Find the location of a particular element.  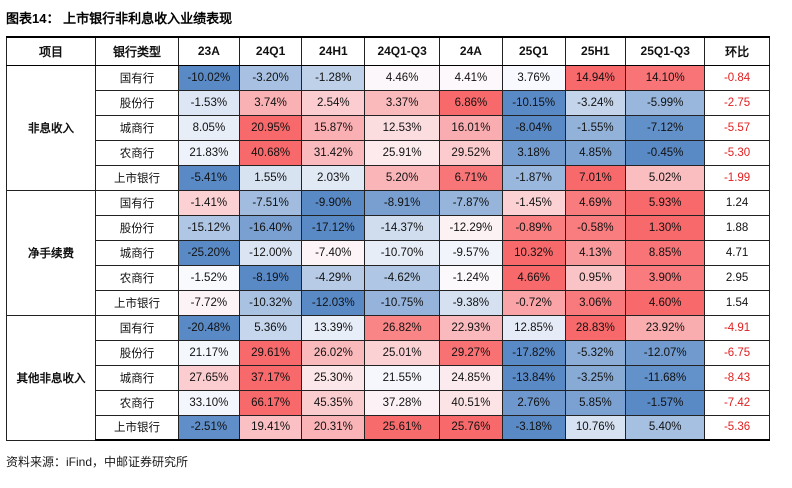

value-cell: -7.72% is located at coordinates (209, 302).